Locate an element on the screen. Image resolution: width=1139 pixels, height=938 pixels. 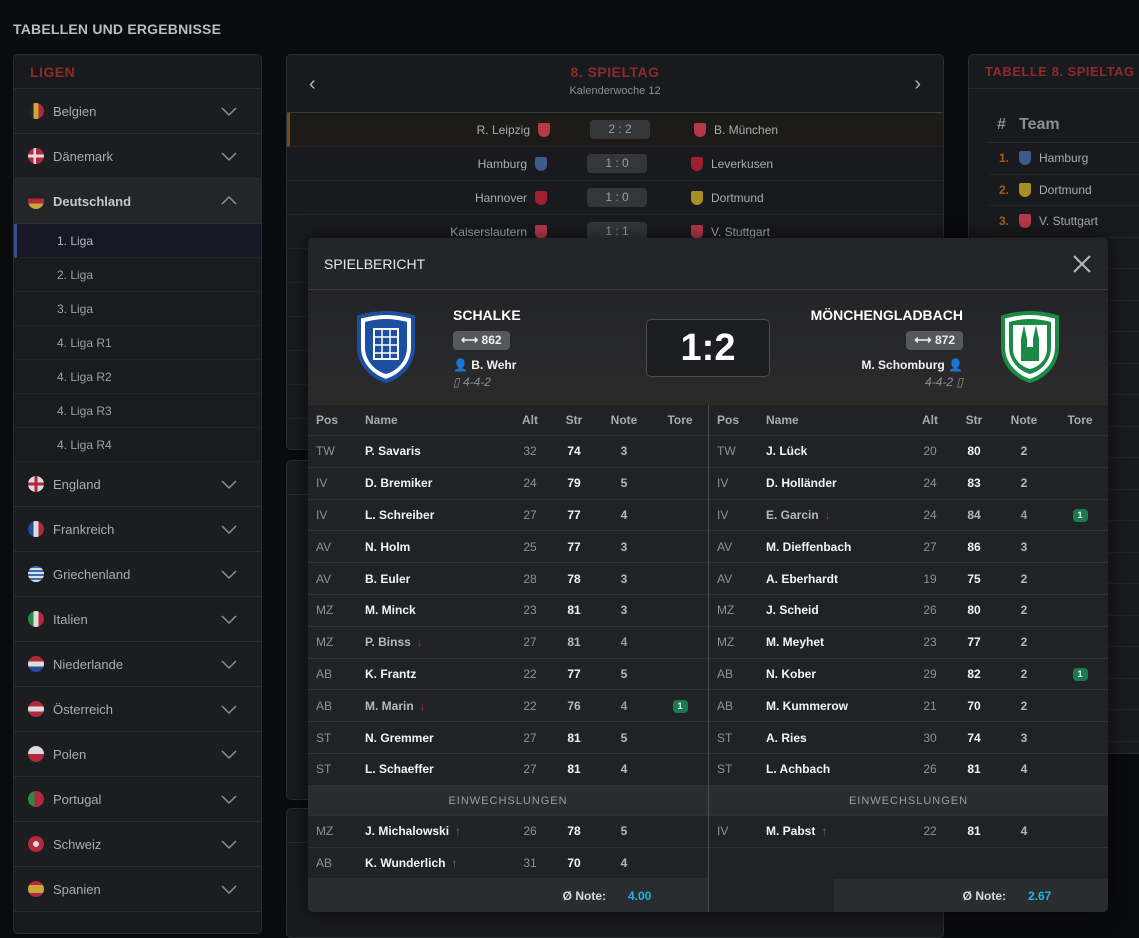
player-name: D. Holländer is located at coordinates (801, 483).